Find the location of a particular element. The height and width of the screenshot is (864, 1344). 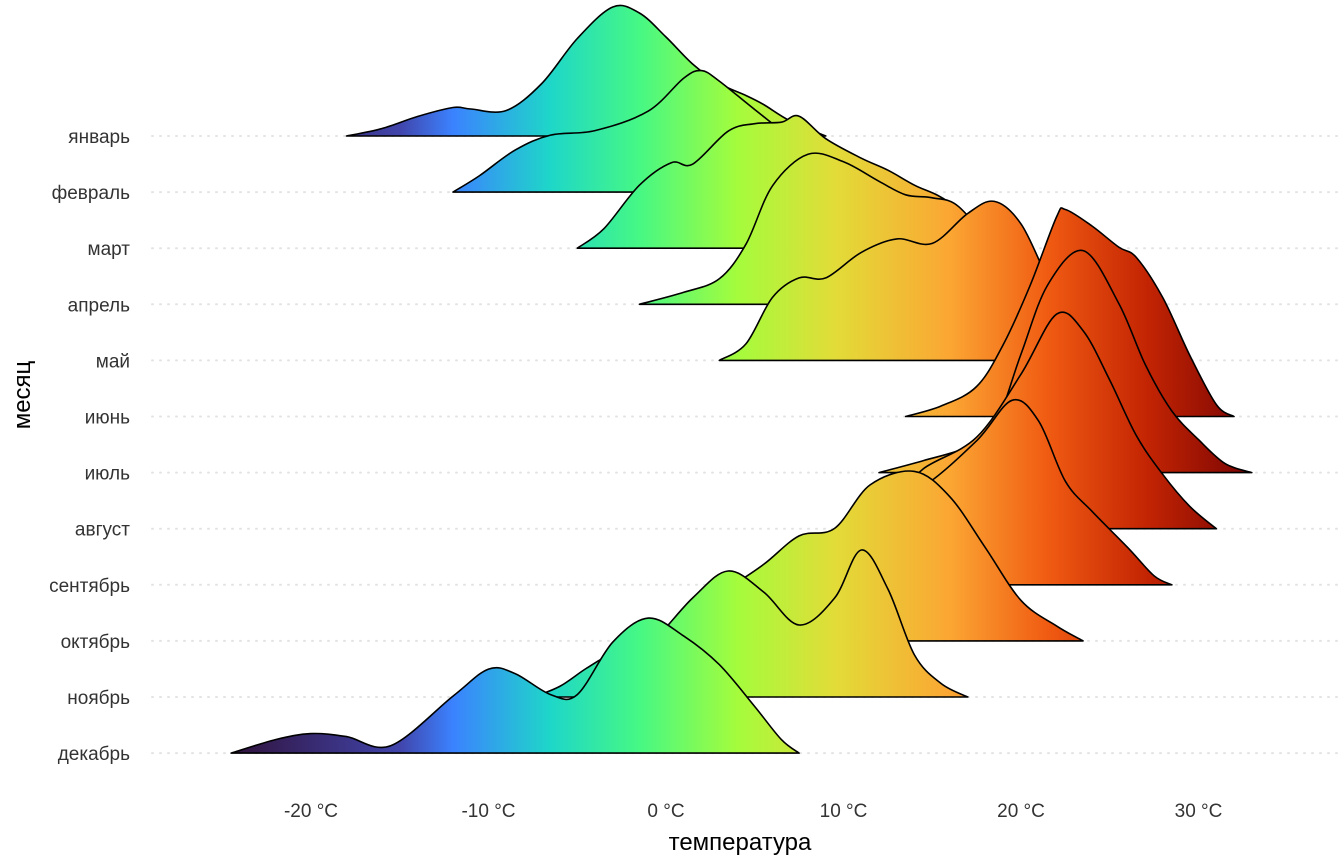

x-tick-label: -20 °C is located at coordinates (311, 811).